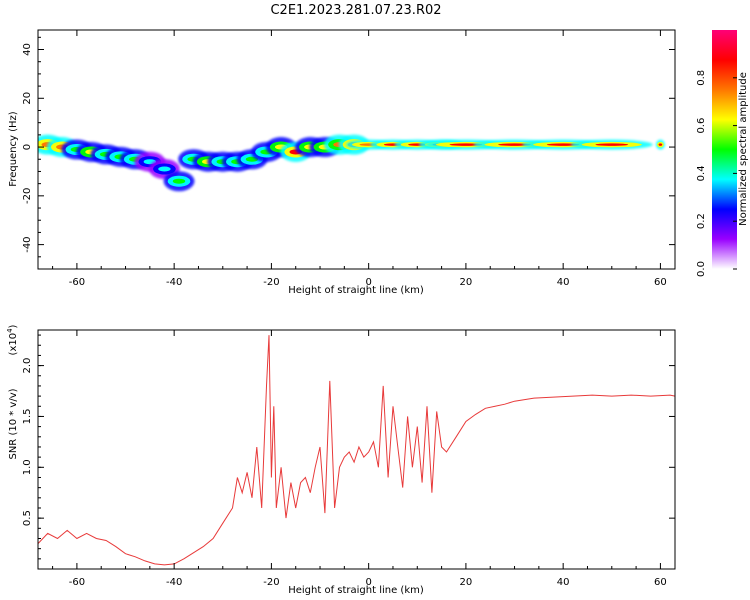 This screenshot has height=600, width=750. I want to click on snr-x-axis-label: Height of straight line (km), so click(356, 590).